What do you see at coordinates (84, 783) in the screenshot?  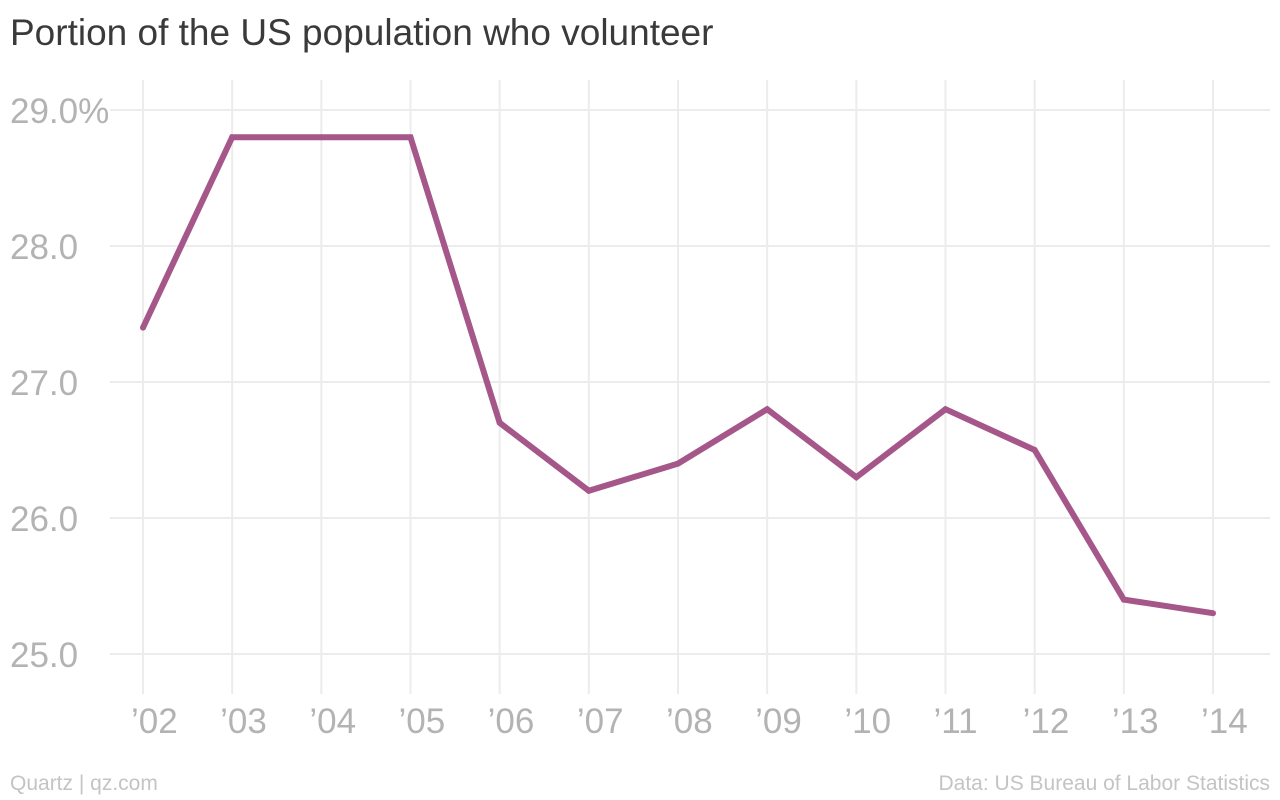 I see `footer-source-left: Quartz | qz.com` at bounding box center [84, 783].